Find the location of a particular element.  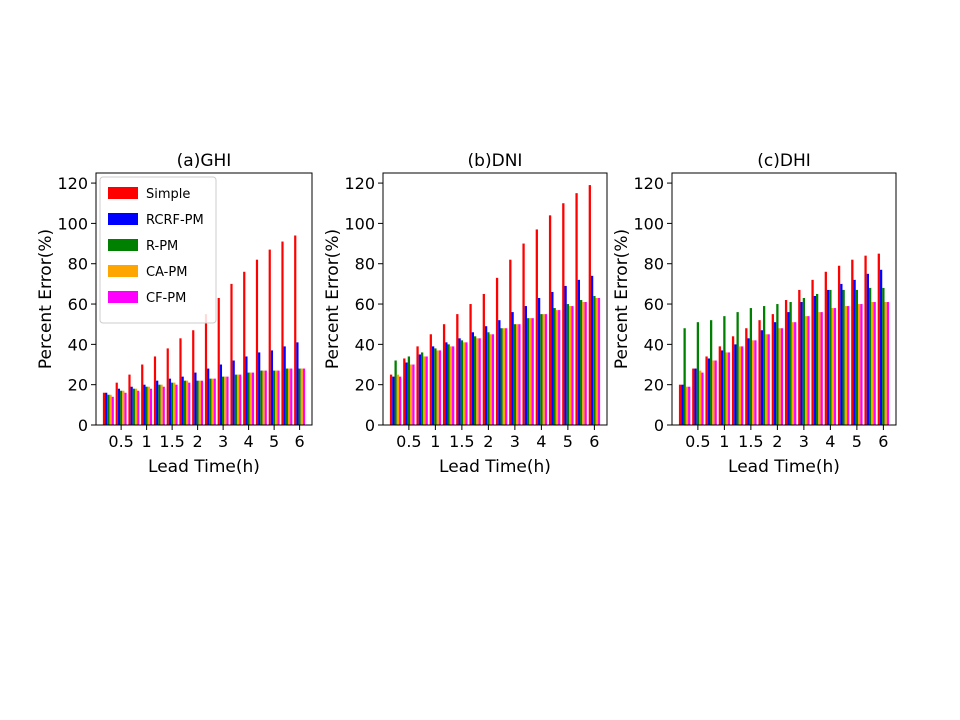

bar-a-r-pm-0.75 is located at coordinates (133, 406).